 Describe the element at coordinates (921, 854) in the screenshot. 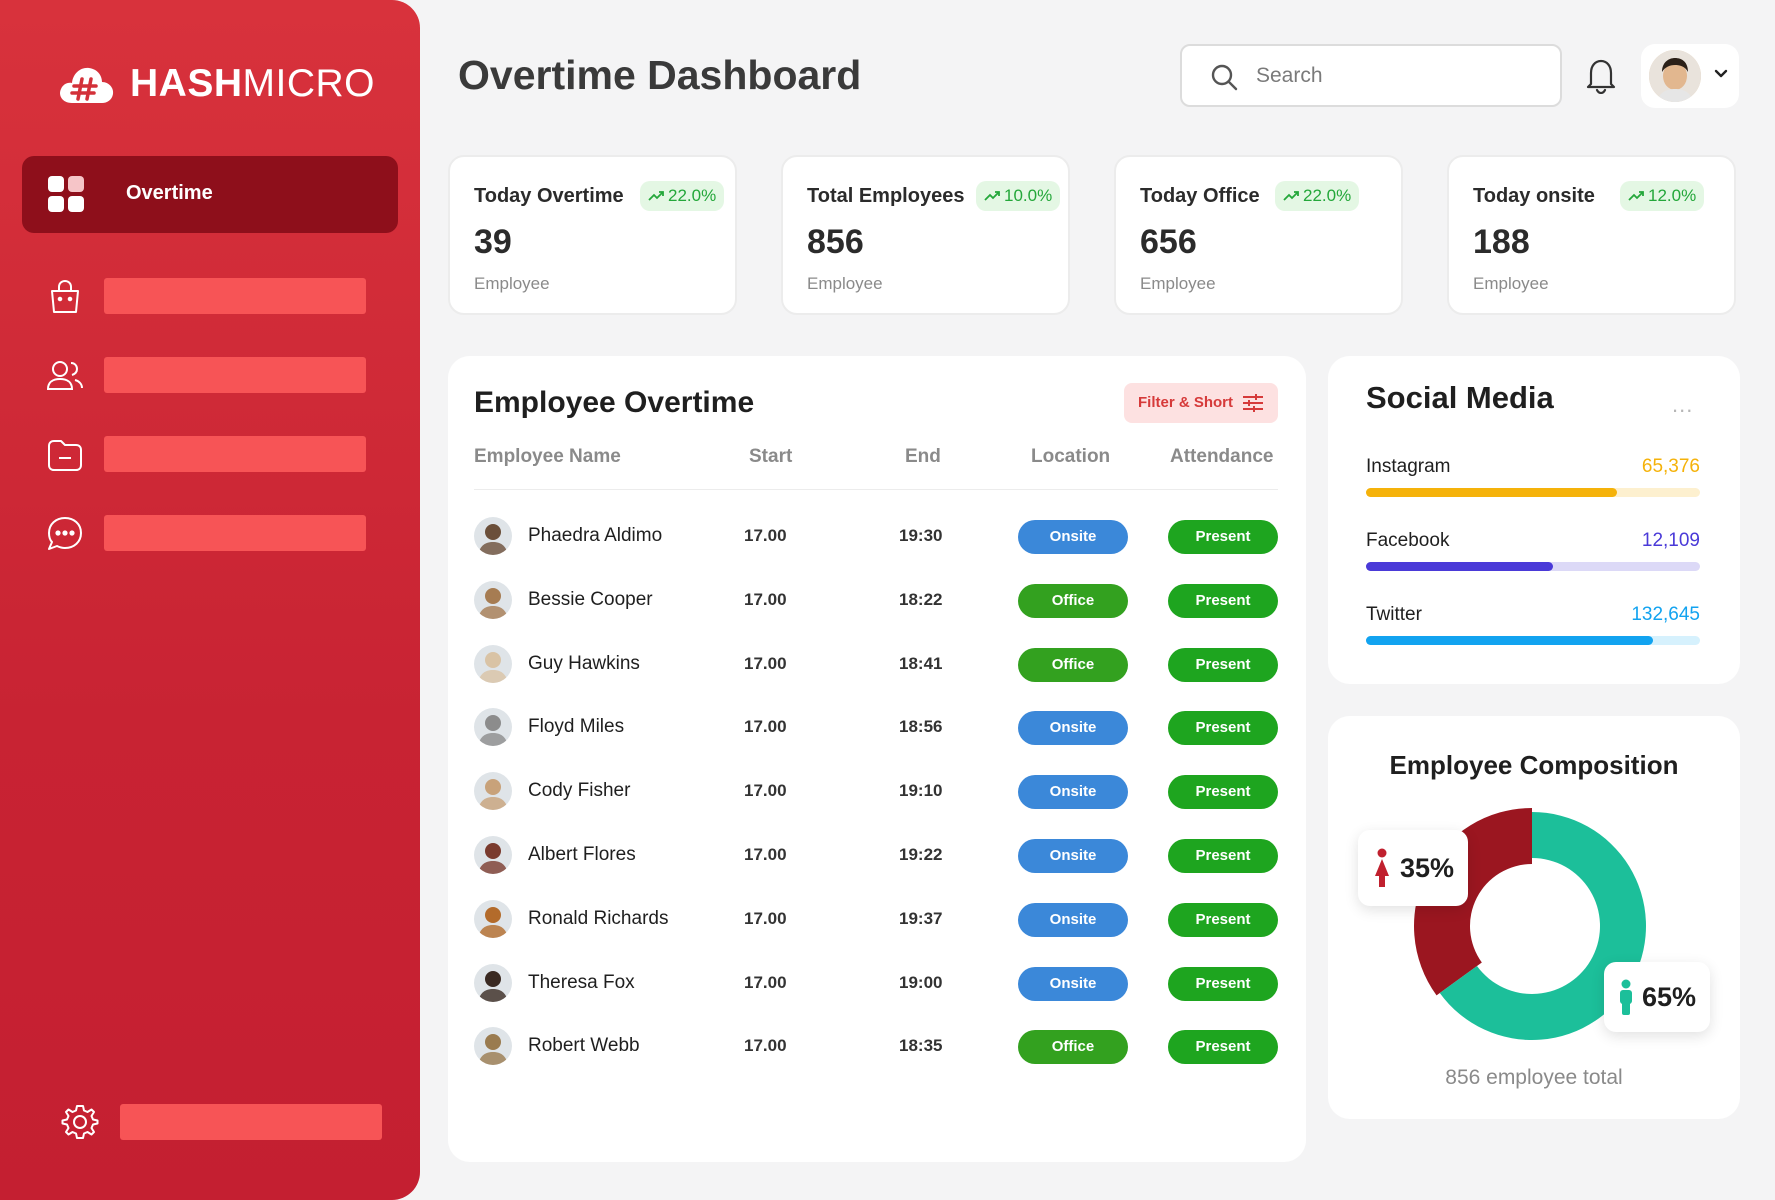

I see `end-time: 19:22` at that location.